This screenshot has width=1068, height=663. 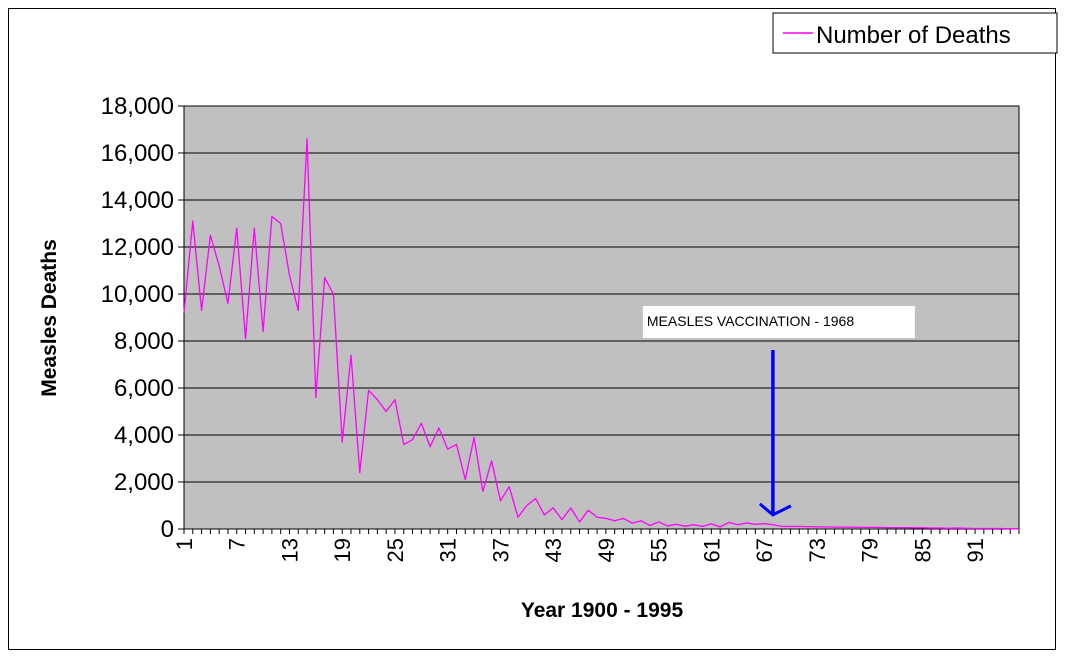 What do you see at coordinates (778, 411) in the screenshot?
I see `annotation-layer: MEASLES VACCINATION - 1968` at bounding box center [778, 411].